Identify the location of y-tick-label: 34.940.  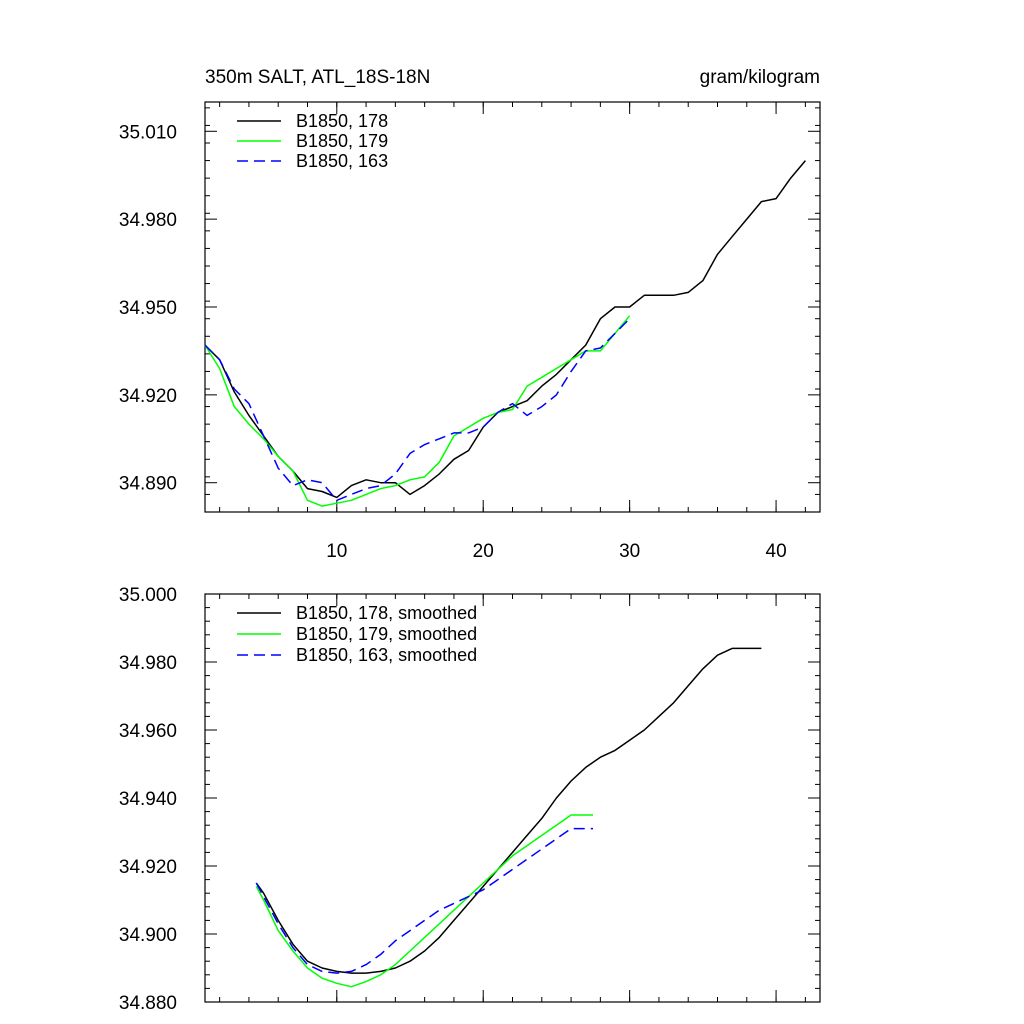
(148, 799).